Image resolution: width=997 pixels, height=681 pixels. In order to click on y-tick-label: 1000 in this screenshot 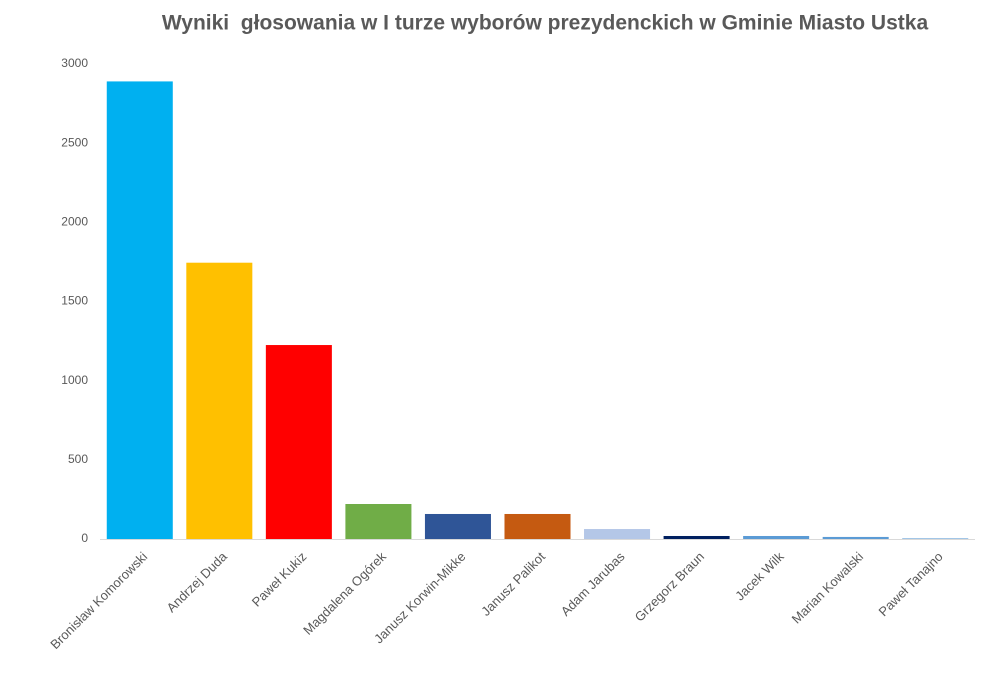, I will do `click(74, 380)`.